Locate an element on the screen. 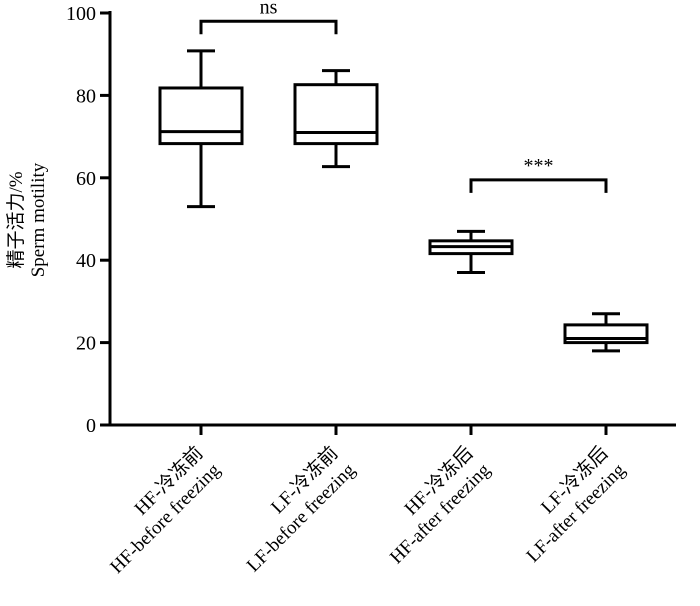 This screenshot has height=606, width=700. significance-label: *** is located at coordinates (539, 166).